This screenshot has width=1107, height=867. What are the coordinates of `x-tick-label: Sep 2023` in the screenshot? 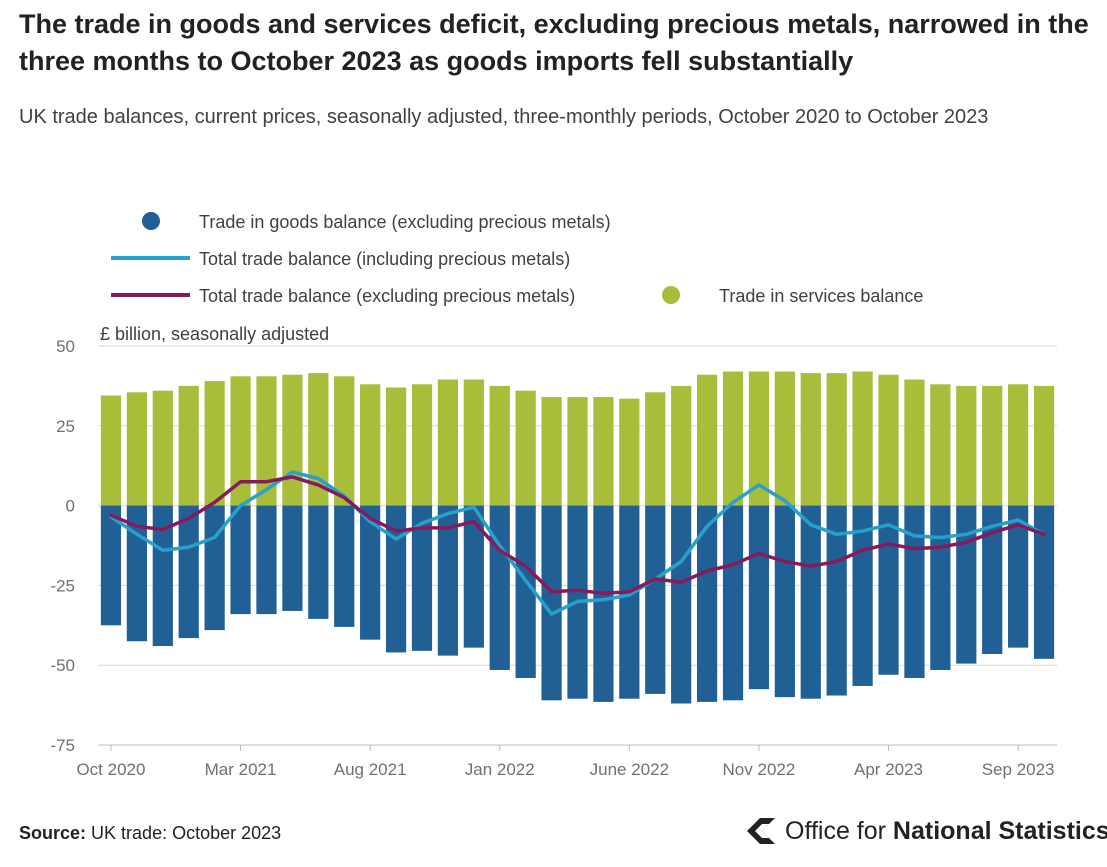 It's located at (1018, 769).